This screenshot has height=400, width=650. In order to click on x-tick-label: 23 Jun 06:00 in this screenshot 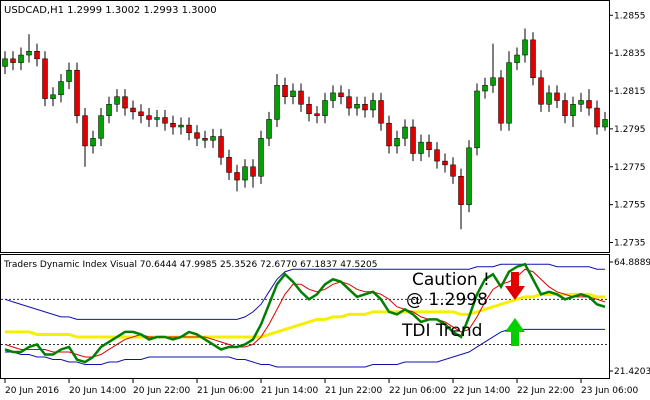, I will do `click(609, 391)`.